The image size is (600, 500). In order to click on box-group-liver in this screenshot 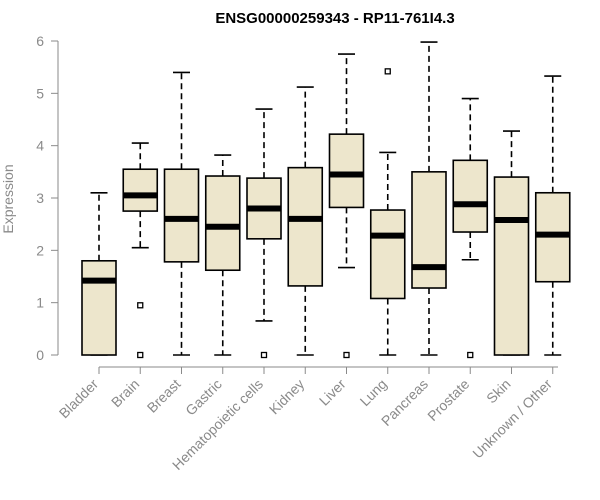, I will do `click(346, 206)`.